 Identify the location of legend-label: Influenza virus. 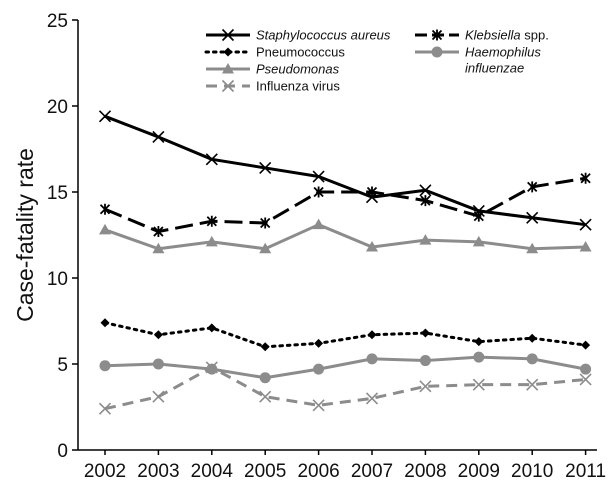
(298, 86).